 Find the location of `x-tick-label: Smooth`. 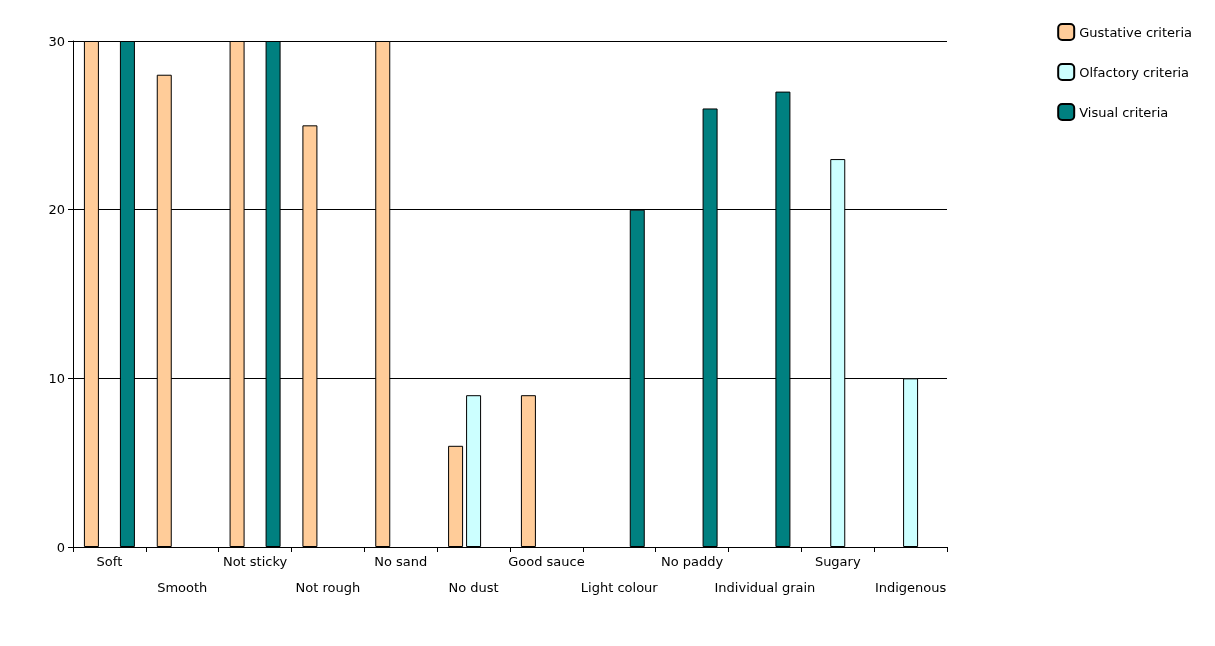

x-tick-label: Smooth is located at coordinates (182, 587).